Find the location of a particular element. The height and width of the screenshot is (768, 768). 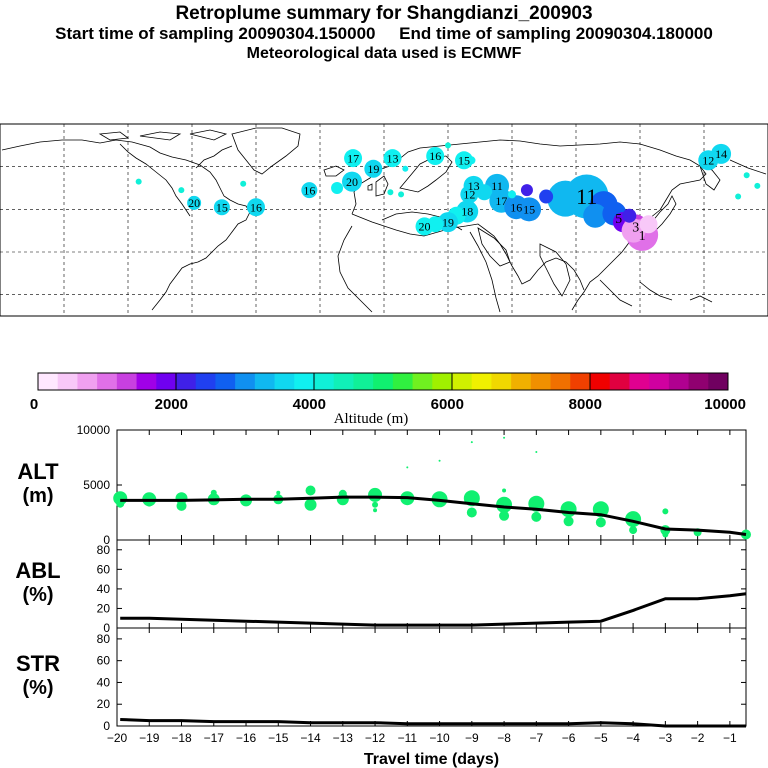

colorbar-tick-label: 0 is located at coordinates (34, 404).